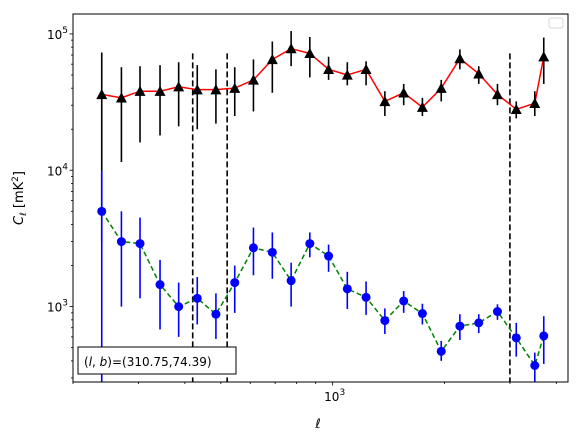 The width and height of the screenshot is (580, 441). I want to click on x-tick-label: 103, so click(334, 396).